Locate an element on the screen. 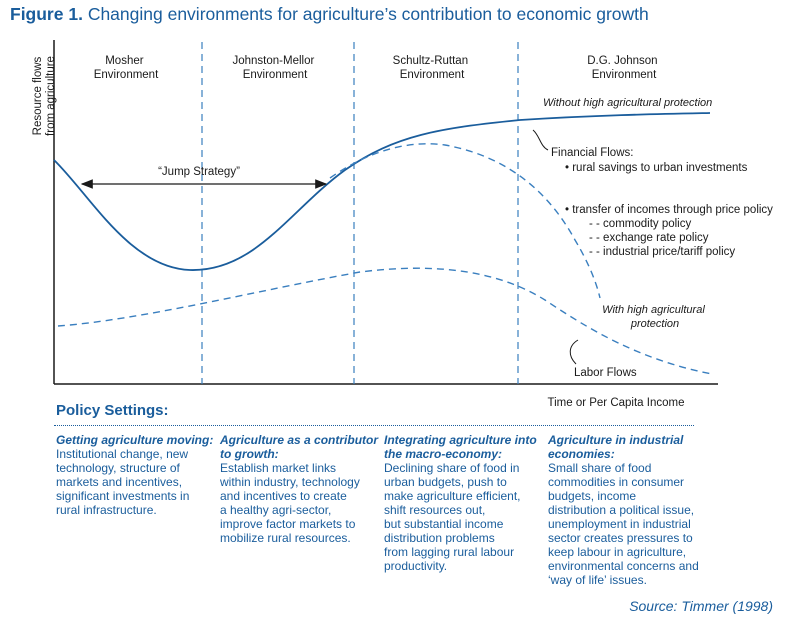 Image resolution: width=793 pixels, height=621 pixels. policy-column-heading: Integrating agriculture into is located at coordinates (460, 440).